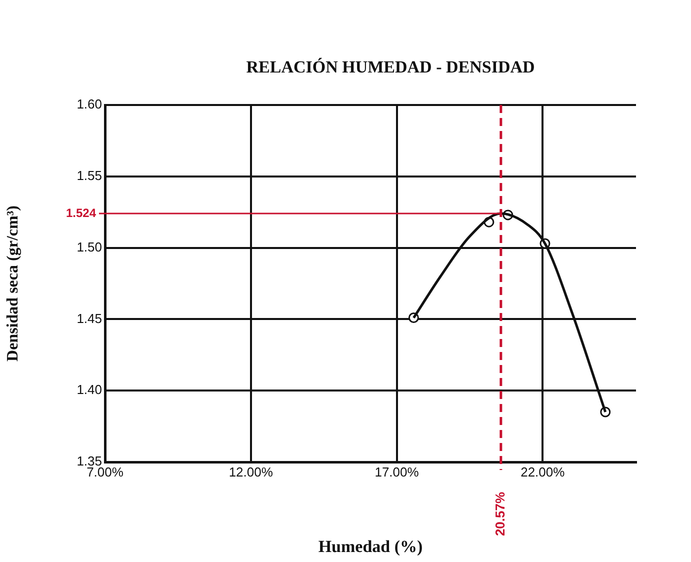 The width and height of the screenshot is (691, 562). What do you see at coordinates (370, 546) in the screenshot?
I see `x-axis-title: Humedad (%)` at bounding box center [370, 546].